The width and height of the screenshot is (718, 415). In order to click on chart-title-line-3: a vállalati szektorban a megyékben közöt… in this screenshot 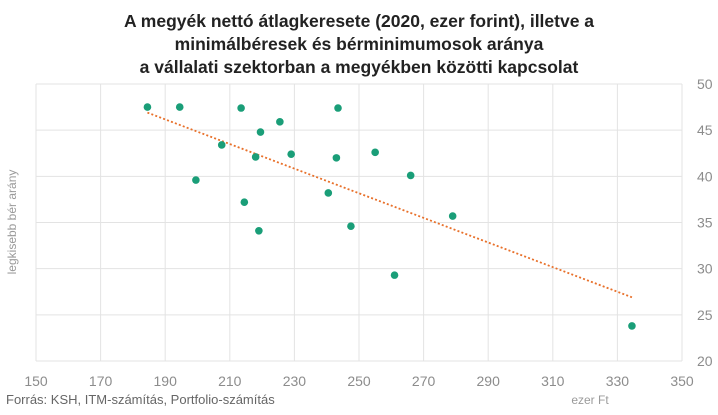, I will do `click(359, 67)`.